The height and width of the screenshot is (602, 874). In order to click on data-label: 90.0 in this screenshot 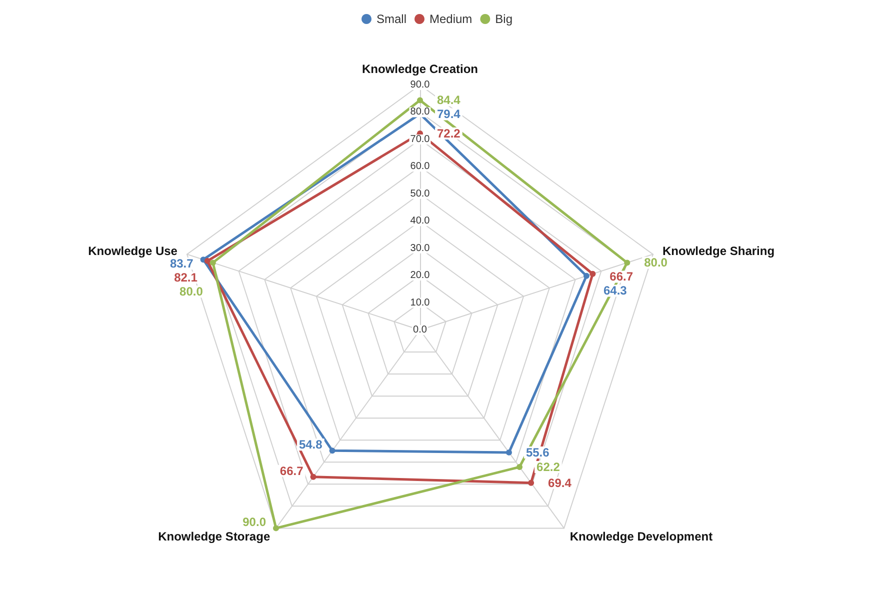, I will do `click(254, 522)`.